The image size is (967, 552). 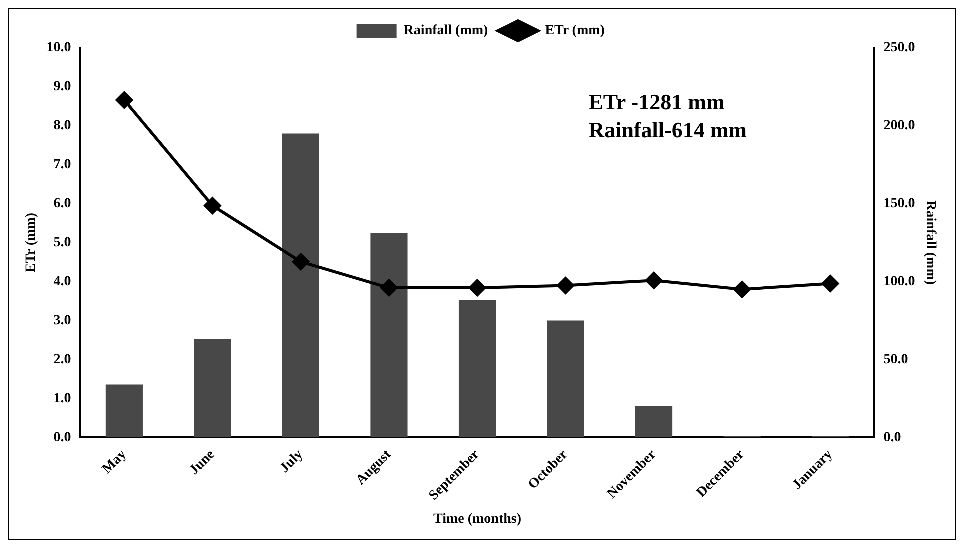 What do you see at coordinates (63, 165) in the screenshot?
I see `y-tick-label: 7.0` at bounding box center [63, 165].